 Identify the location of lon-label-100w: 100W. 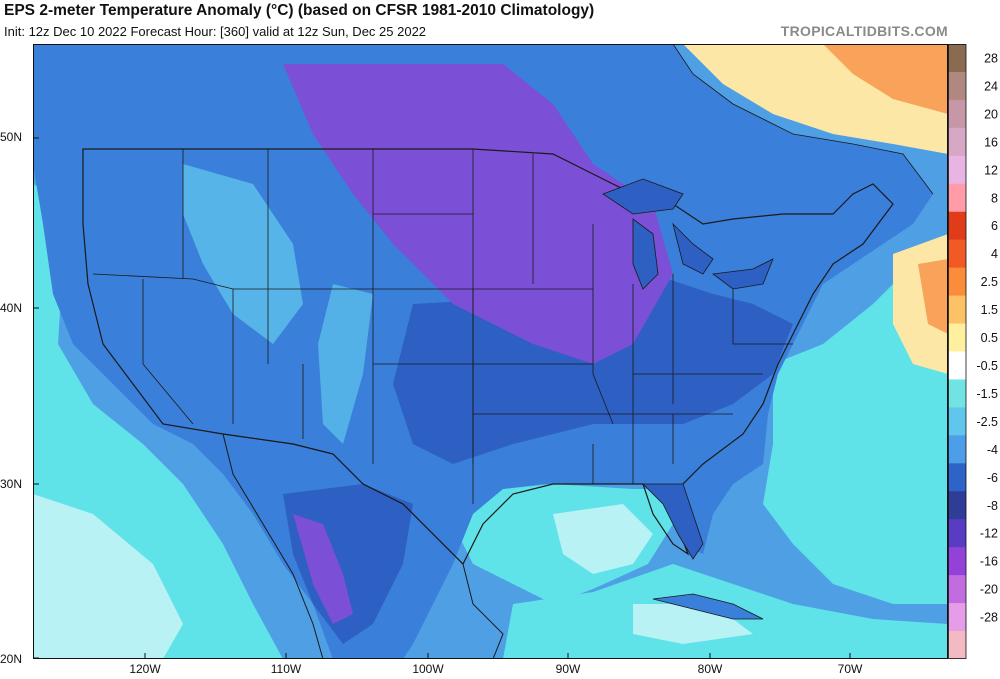
(428, 669).